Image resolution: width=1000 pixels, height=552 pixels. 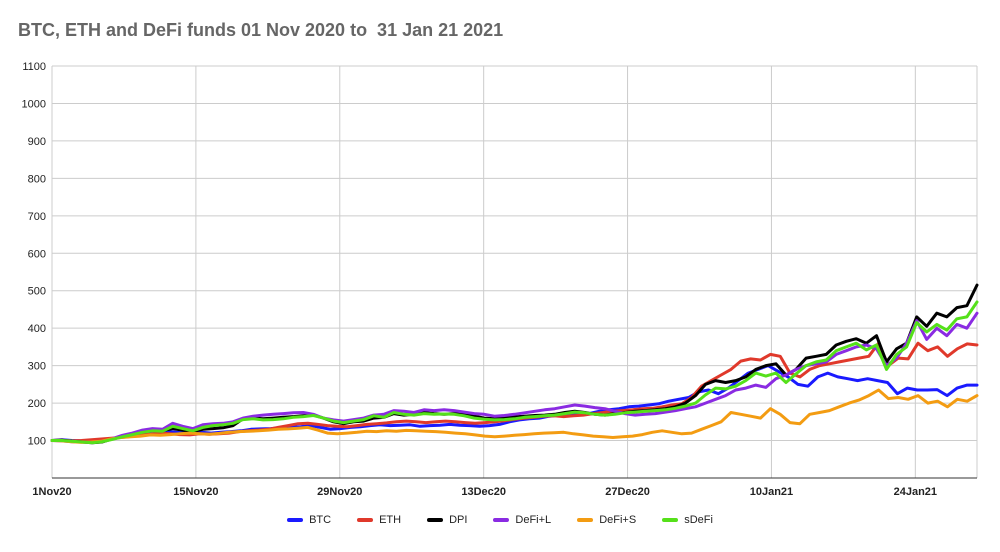 I want to click on x-tick-label: 1Nov20, so click(x=51, y=492).